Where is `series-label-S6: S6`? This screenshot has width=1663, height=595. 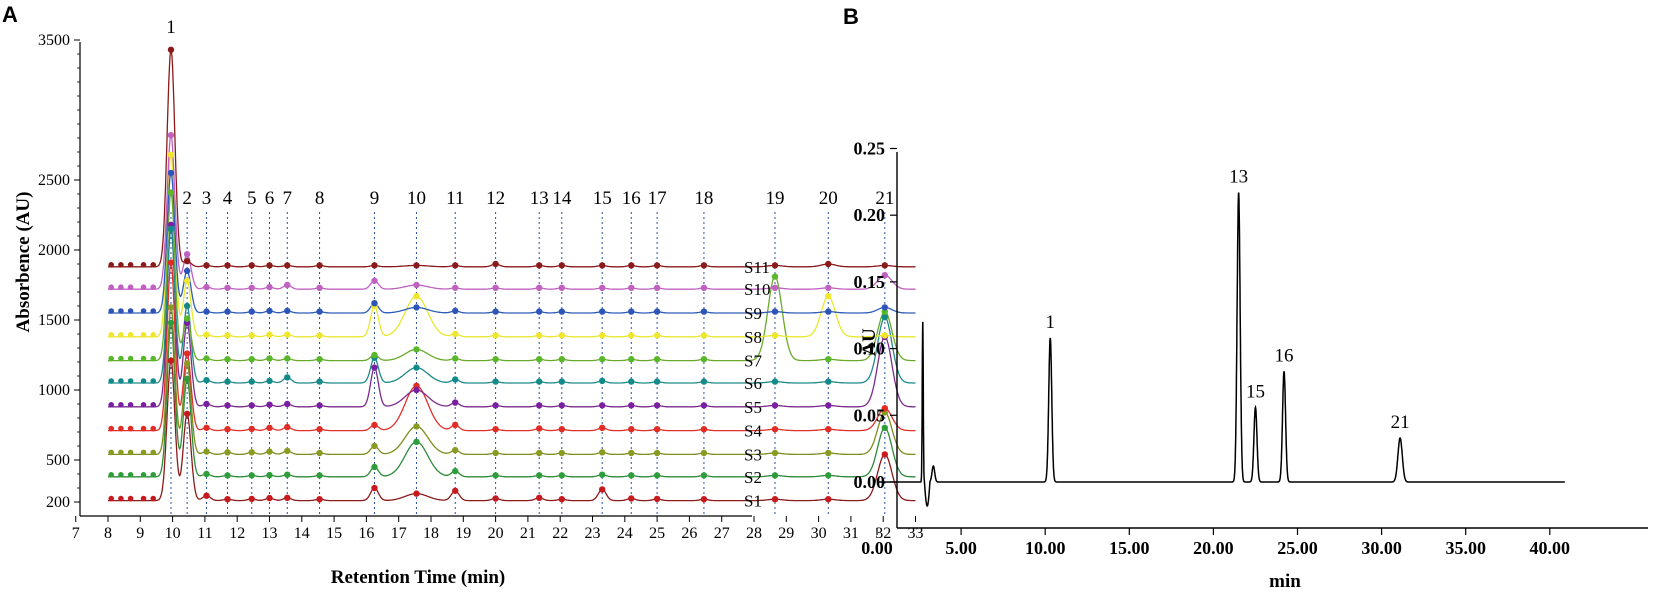
series-label-S6: S6 is located at coordinates (753, 383).